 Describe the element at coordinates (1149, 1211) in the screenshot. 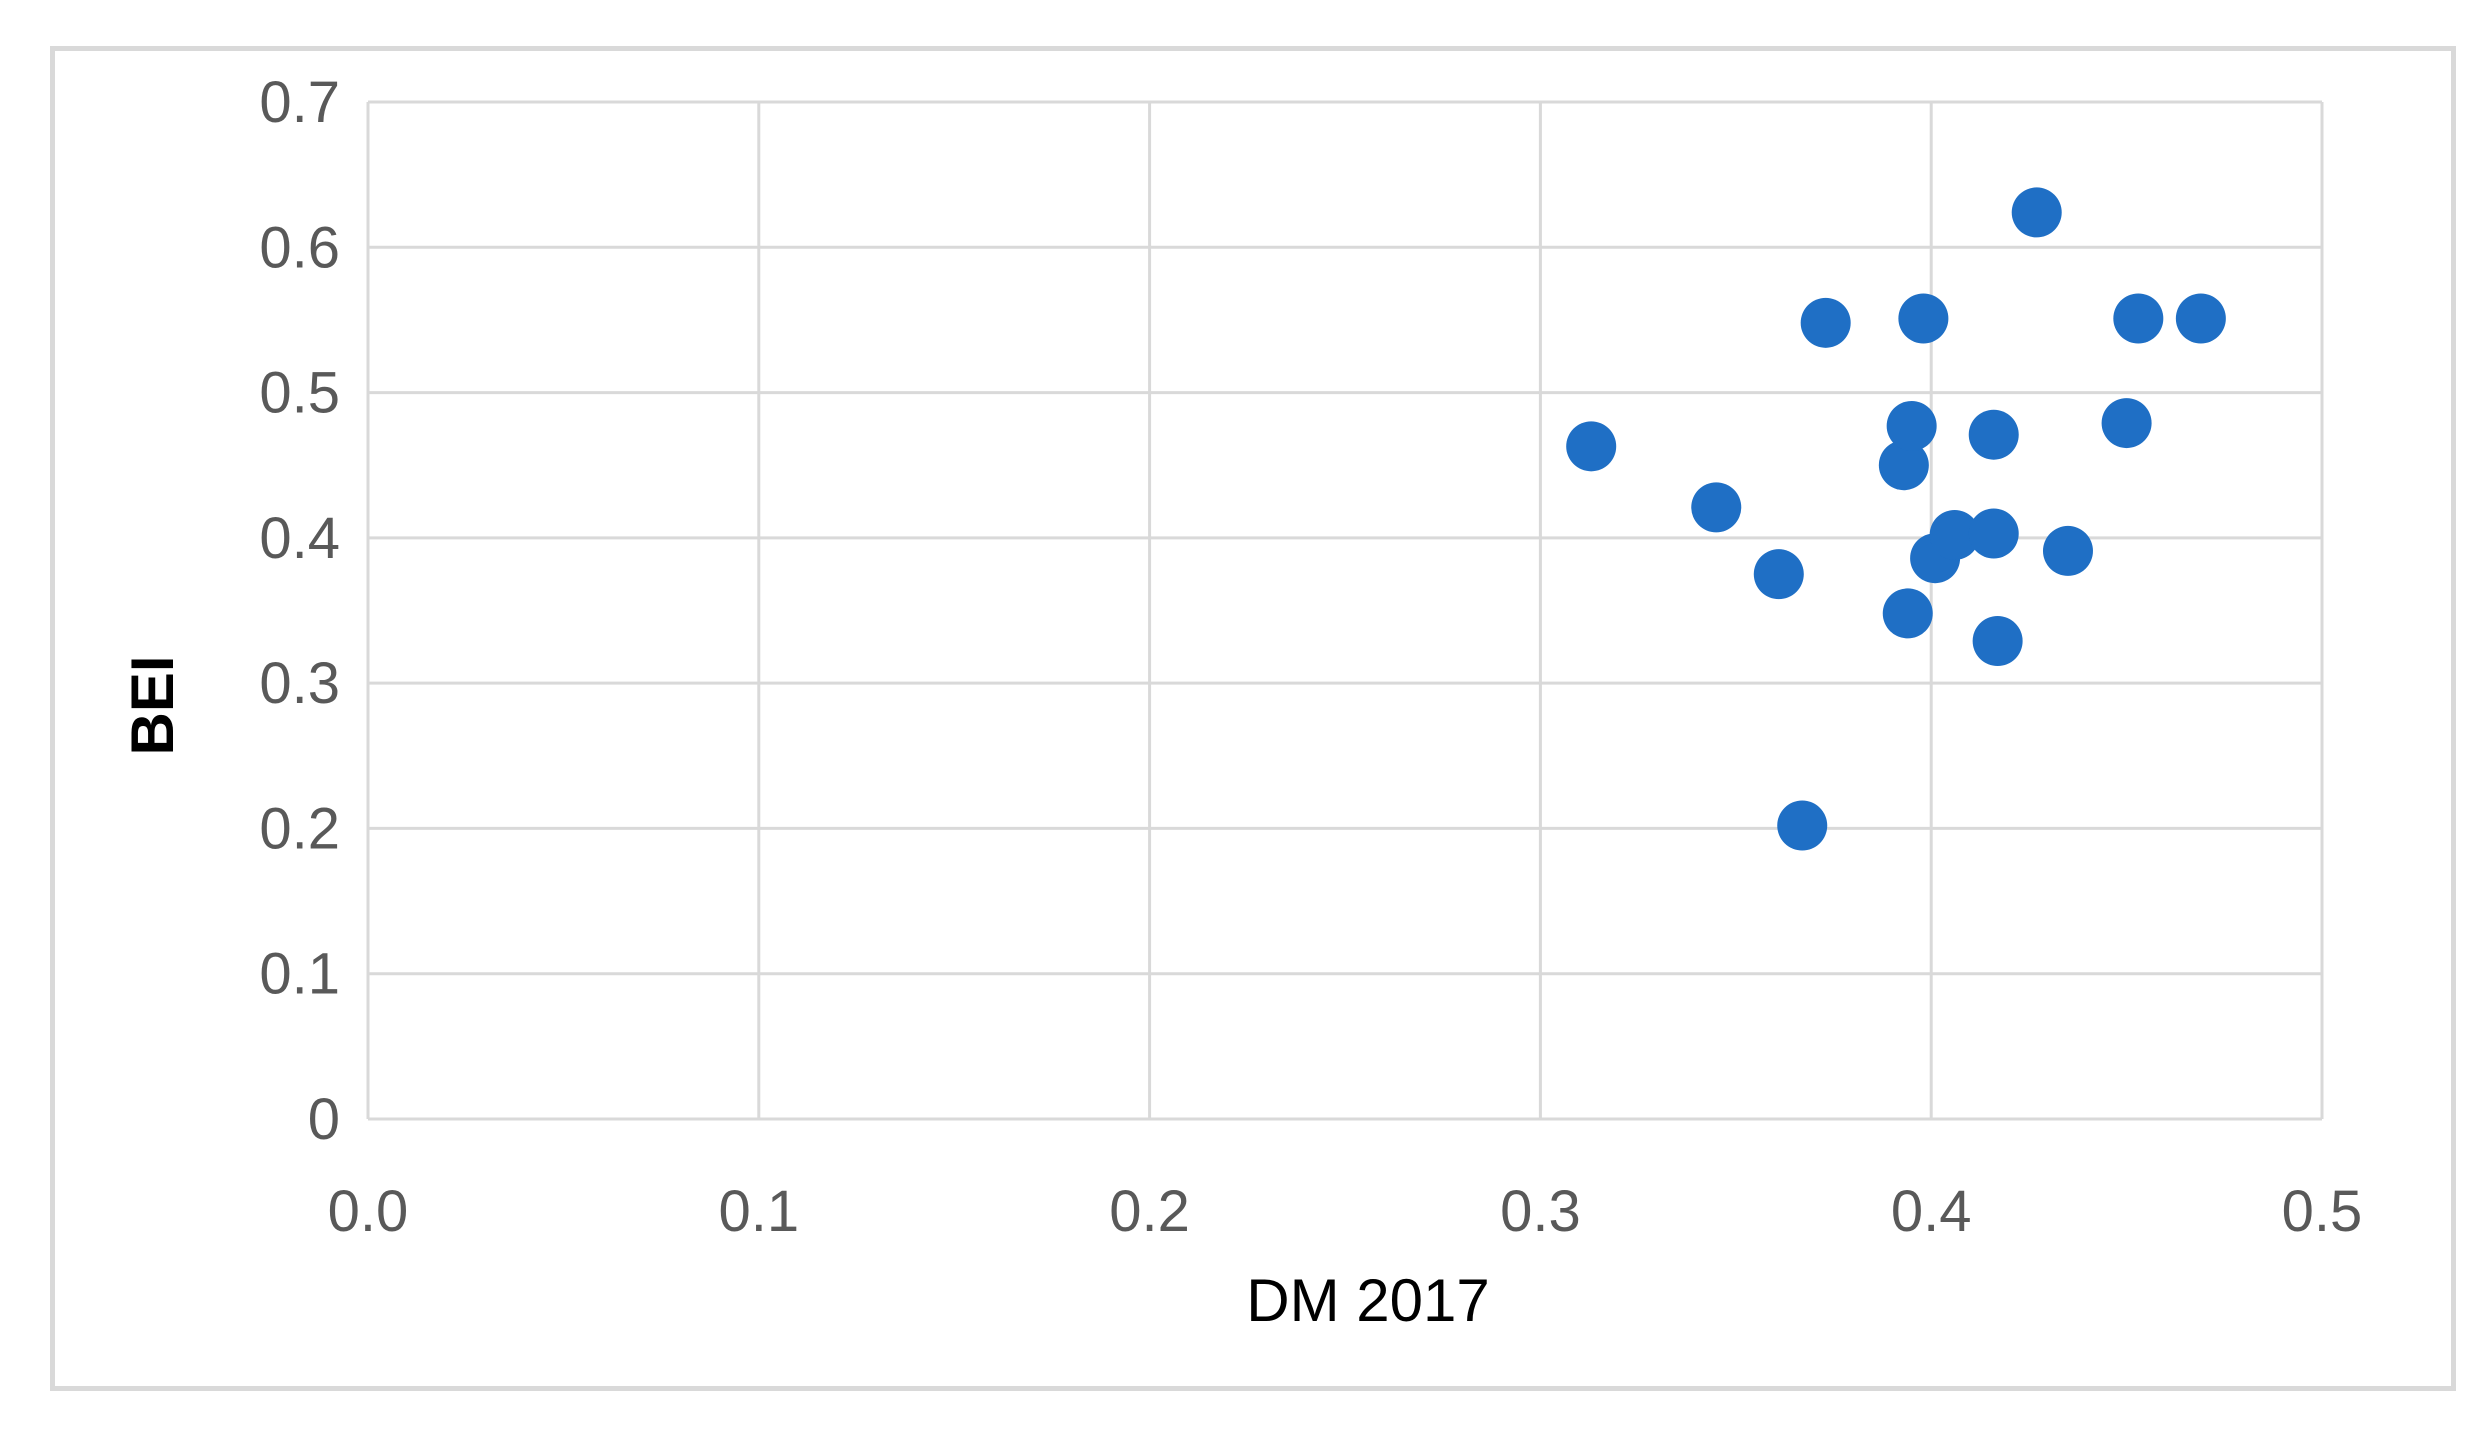

I see `x-tick-label-2: 0.2` at that location.